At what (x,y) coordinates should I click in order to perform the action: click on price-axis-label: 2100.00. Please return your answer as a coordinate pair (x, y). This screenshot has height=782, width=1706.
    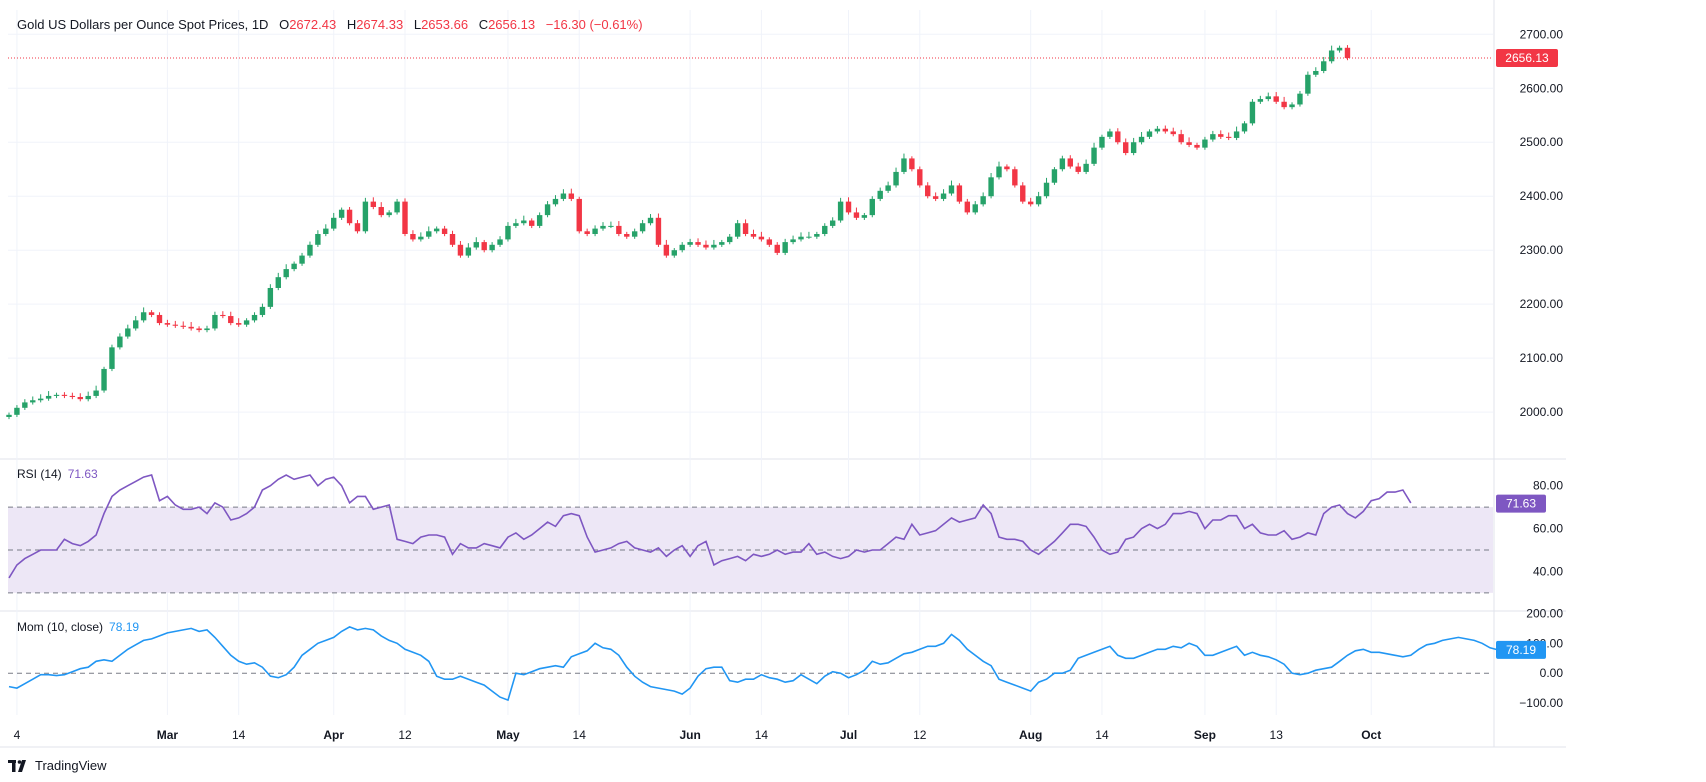
    Looking at the image, I should click on (1542, 358).